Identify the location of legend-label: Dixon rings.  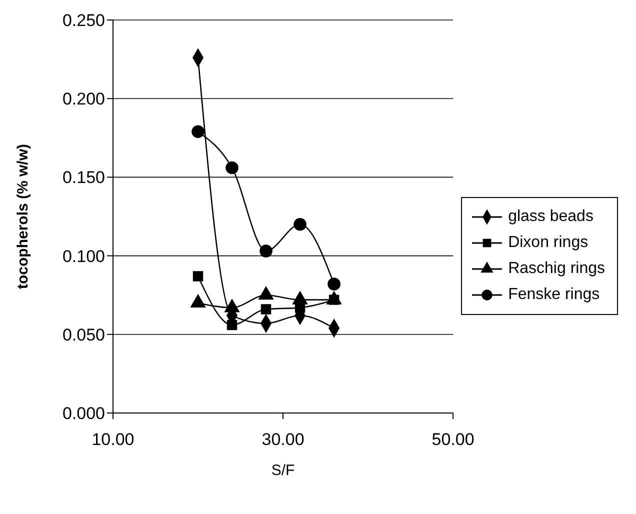
(548, 243).